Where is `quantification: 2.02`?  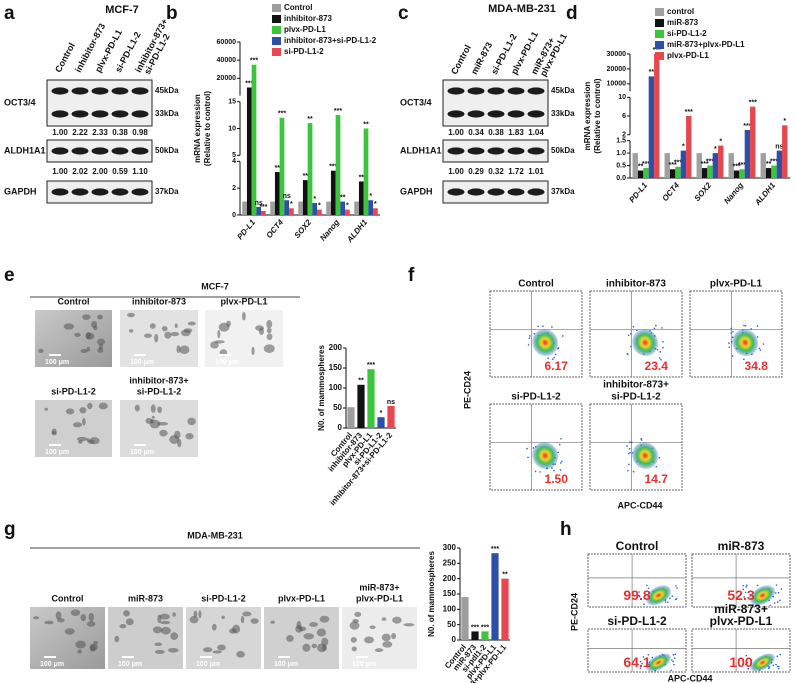 quantification: 2.02 is located at coordinates (80, 171).